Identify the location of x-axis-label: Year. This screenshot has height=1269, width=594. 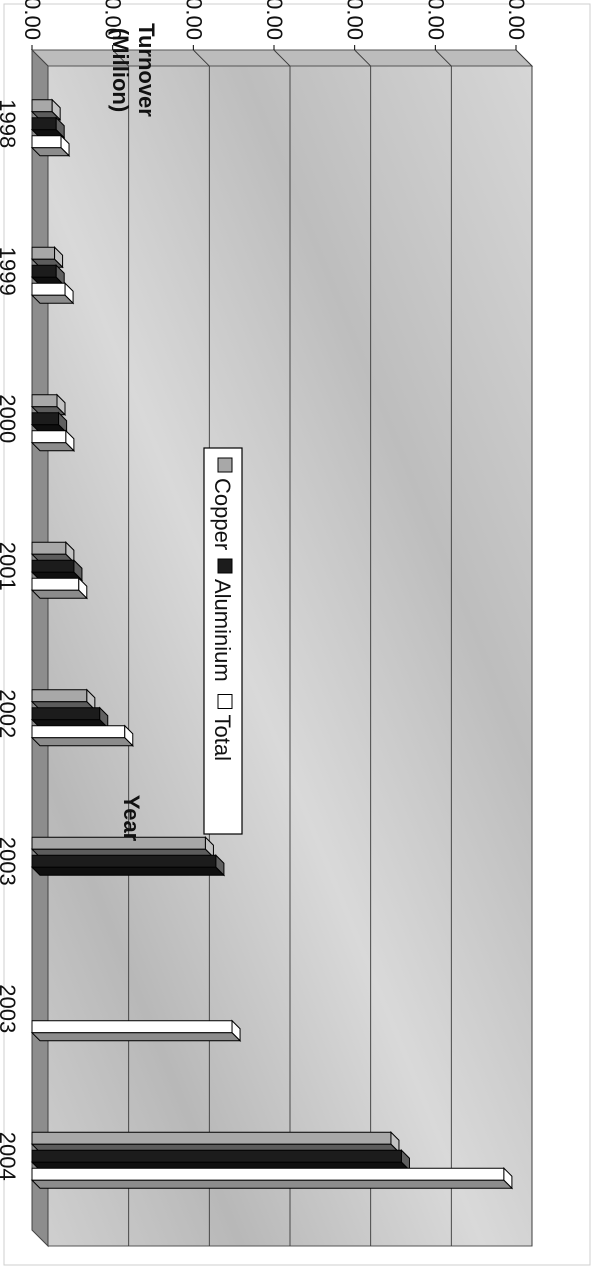
(131, 818).